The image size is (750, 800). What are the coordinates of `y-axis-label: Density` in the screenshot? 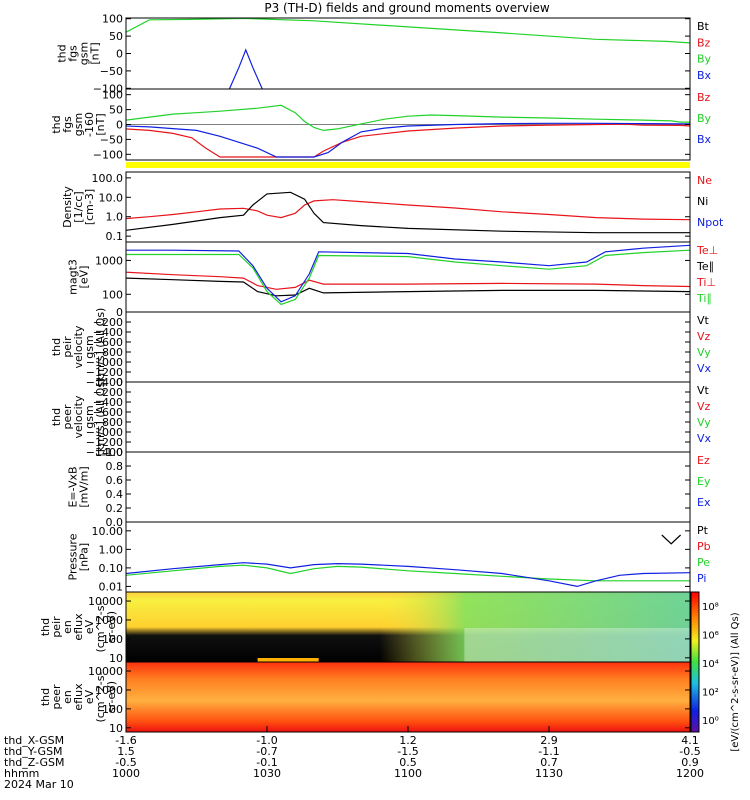 It's located at (67, 207).